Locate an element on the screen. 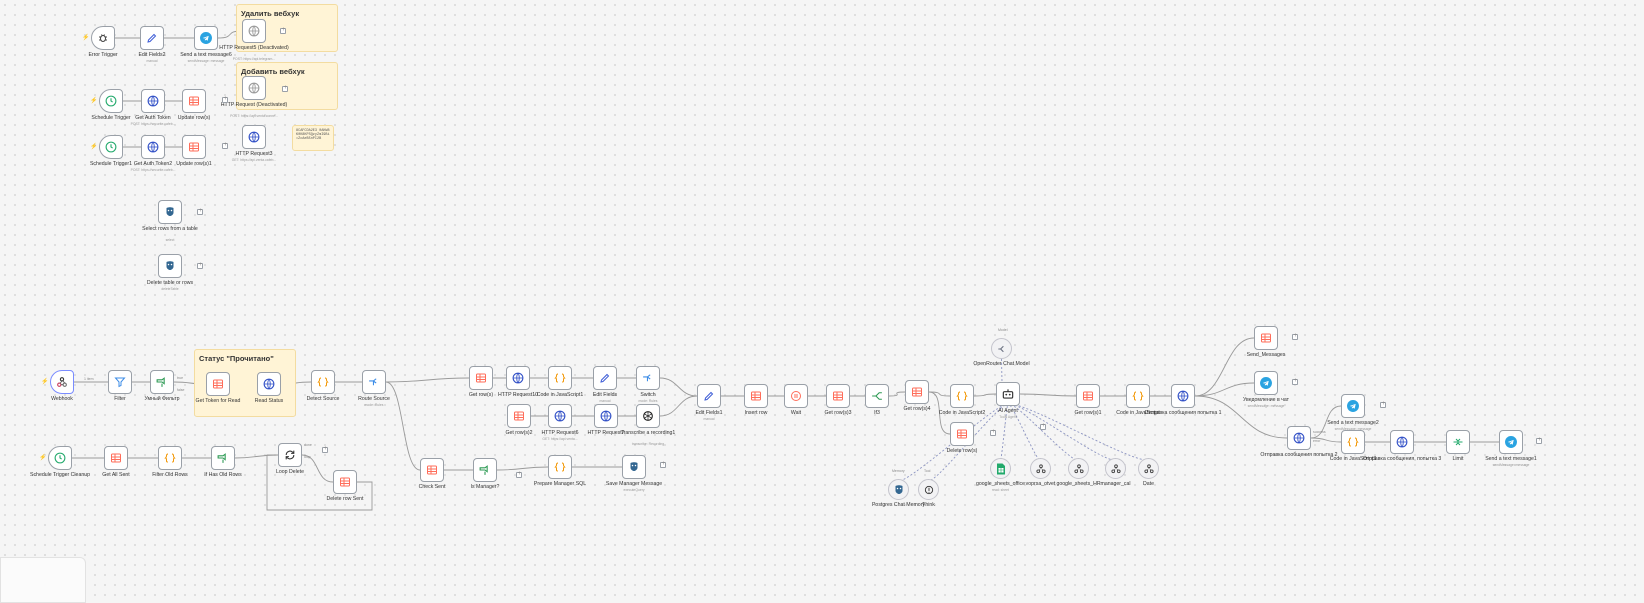  node-send-messages is located at coordinates (1266, 338).